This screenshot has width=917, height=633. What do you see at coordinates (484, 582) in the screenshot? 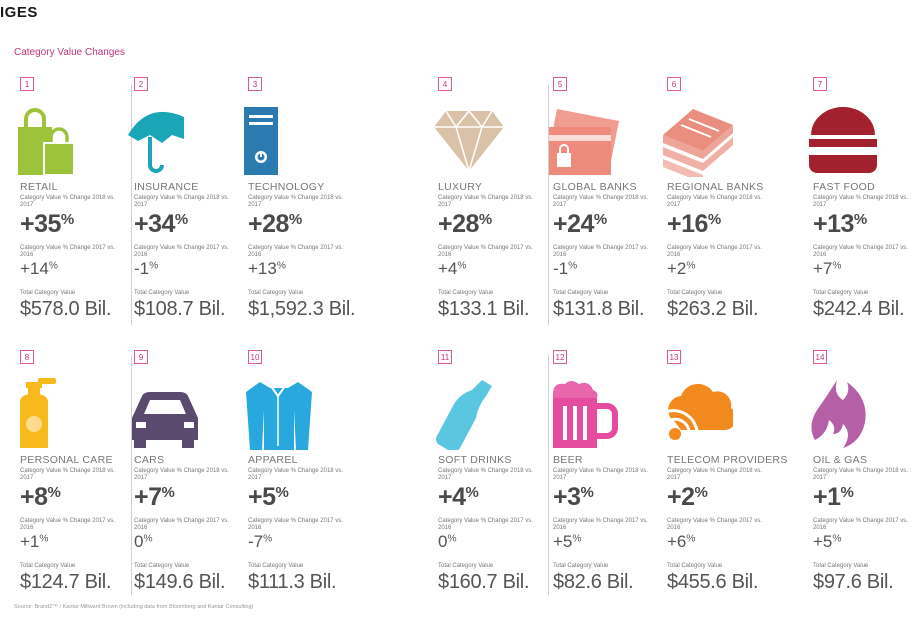
I see `total-category-value: $160.7 Bil.` at bounding box center [484, 582].